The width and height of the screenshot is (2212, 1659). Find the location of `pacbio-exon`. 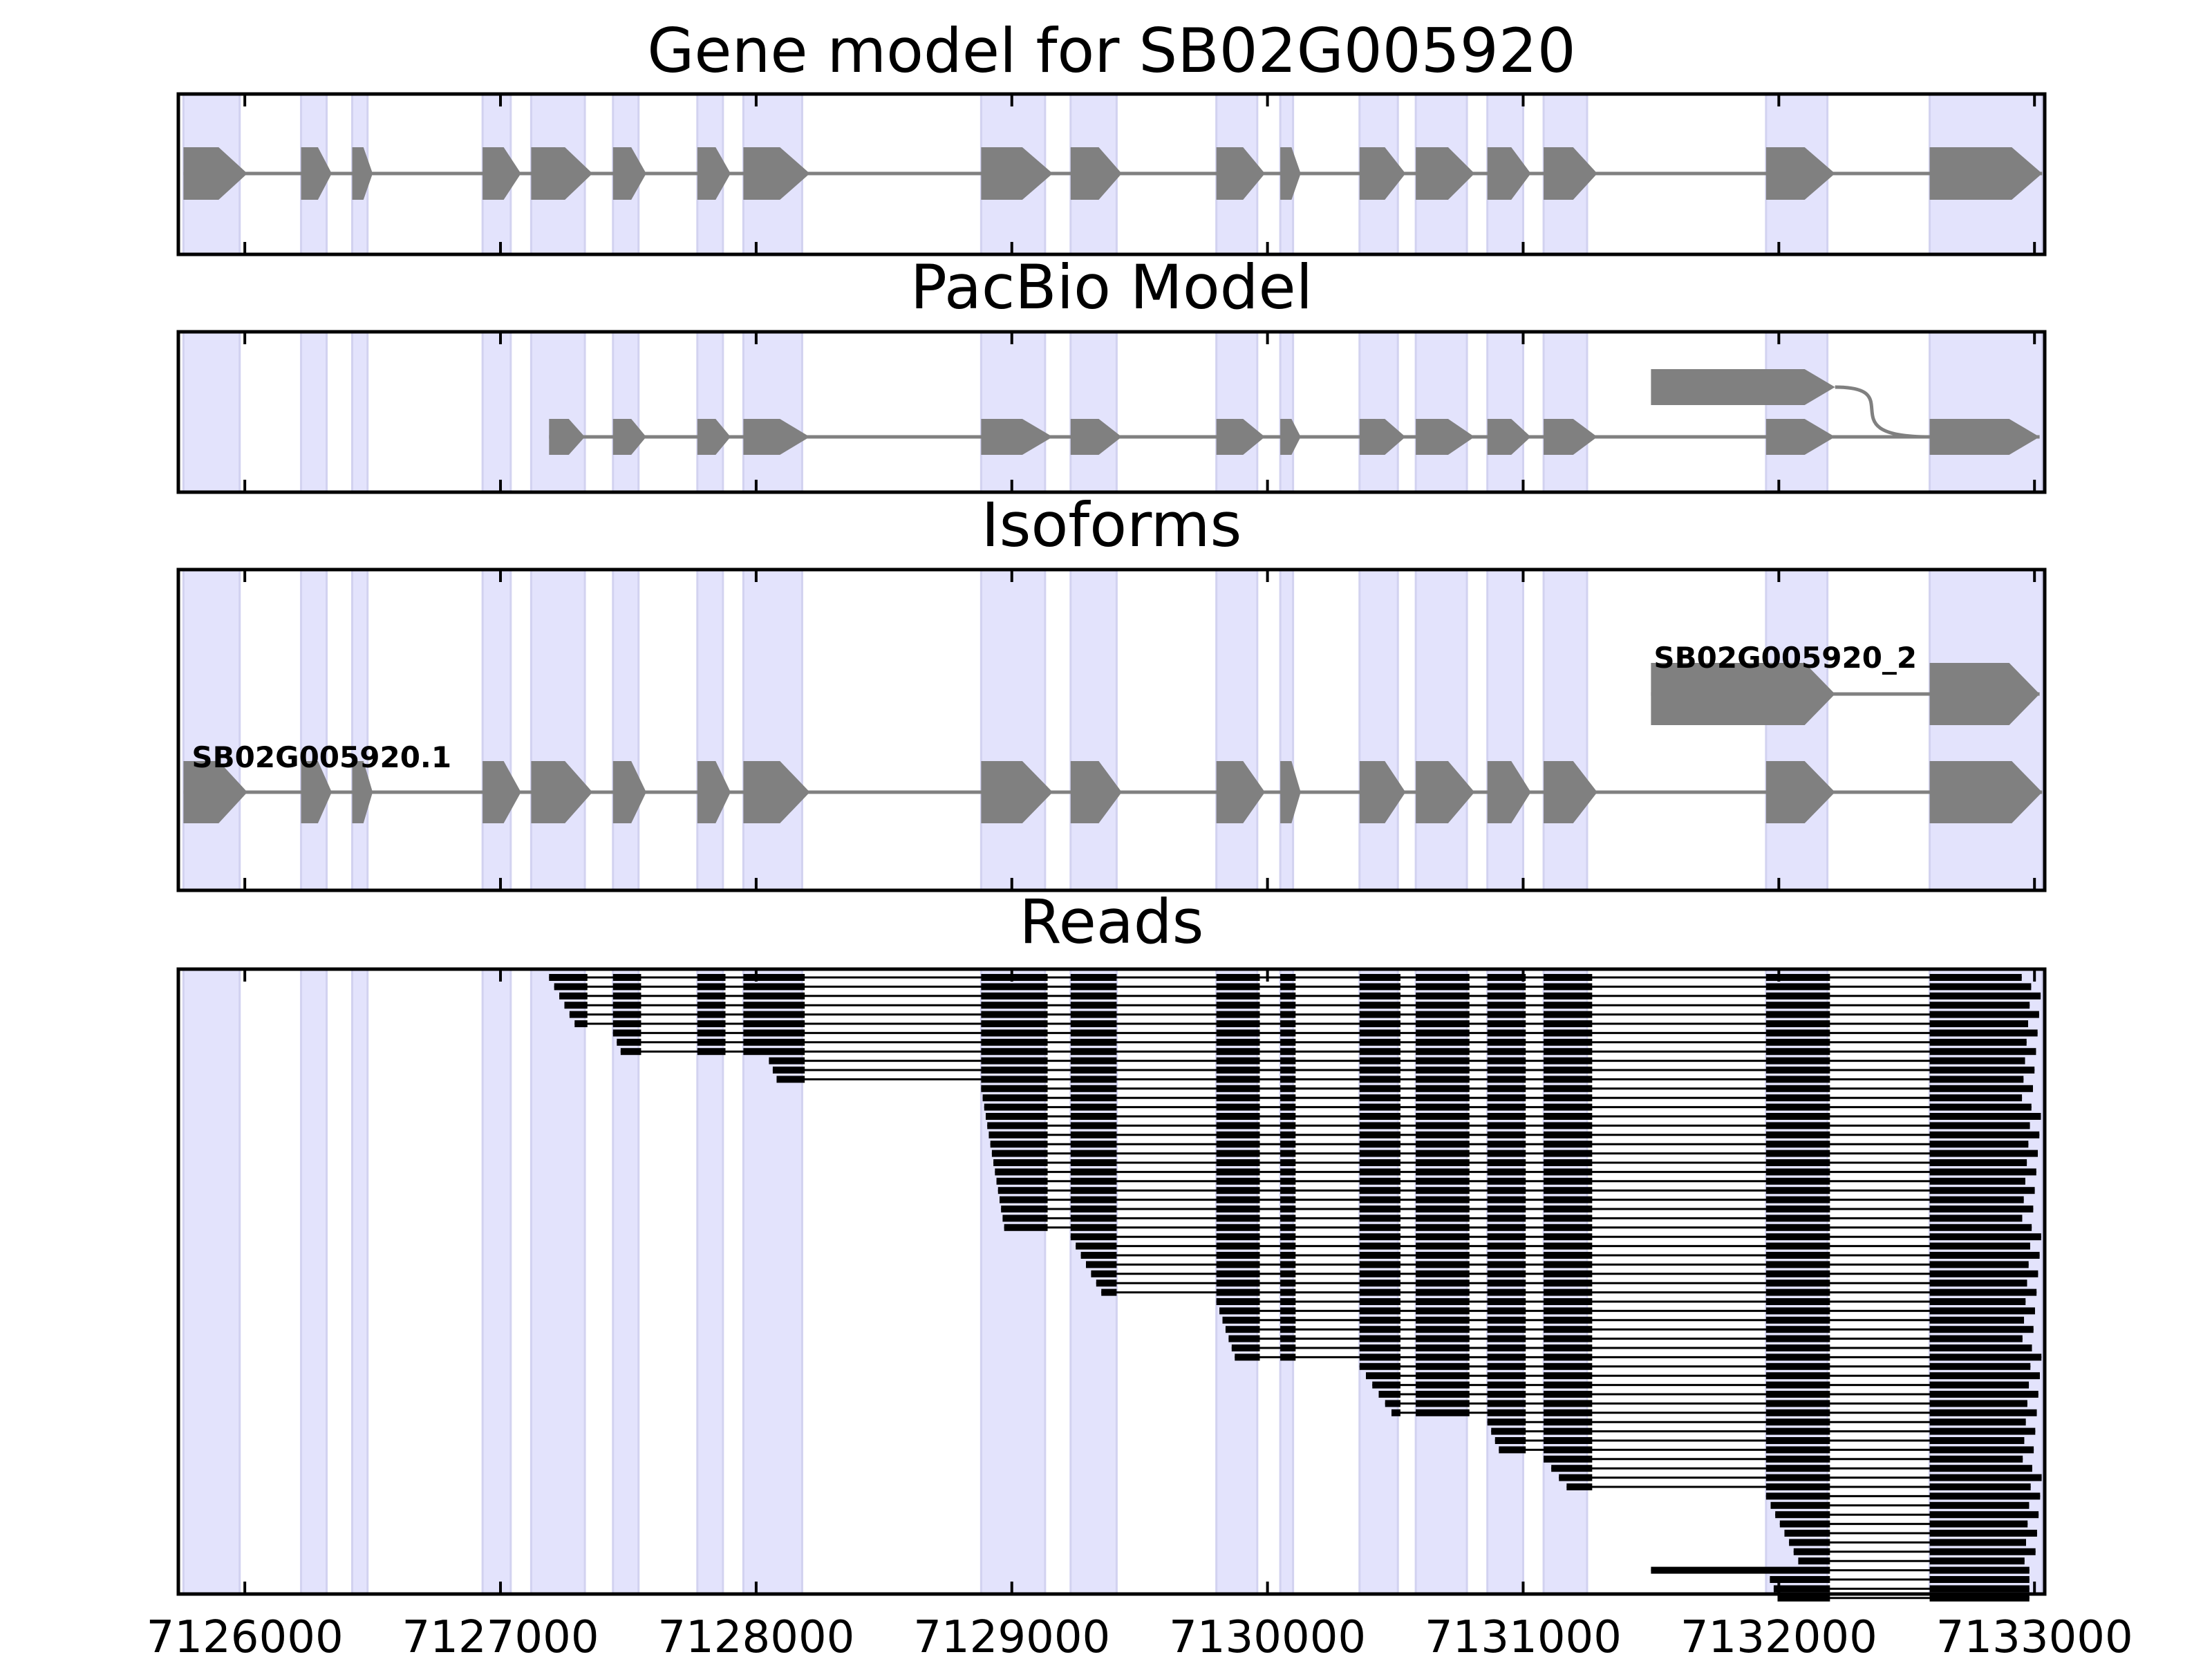

pacbio-exon is located at coordinates (1290, 437).